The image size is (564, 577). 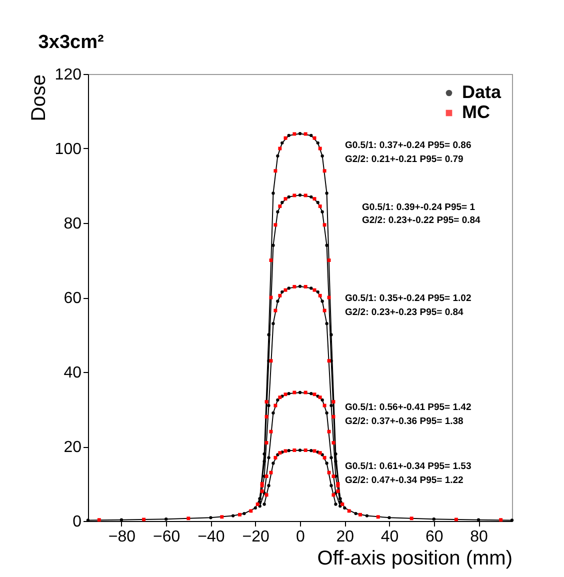 I want to click on x-tick-label: 20, so click(x=345, y=537).